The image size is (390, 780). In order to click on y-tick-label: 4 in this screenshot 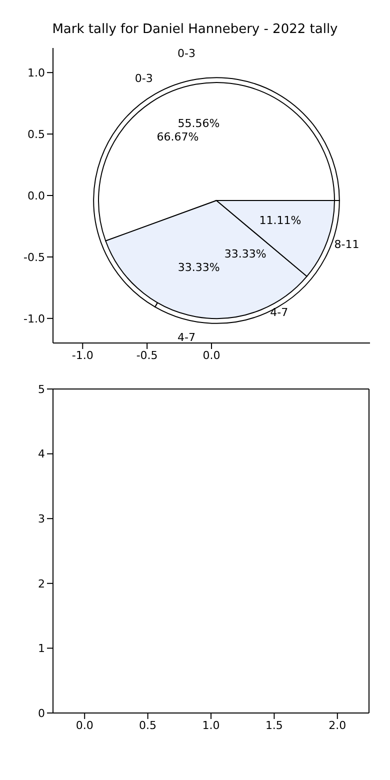, I will do `click(41, 454)`.